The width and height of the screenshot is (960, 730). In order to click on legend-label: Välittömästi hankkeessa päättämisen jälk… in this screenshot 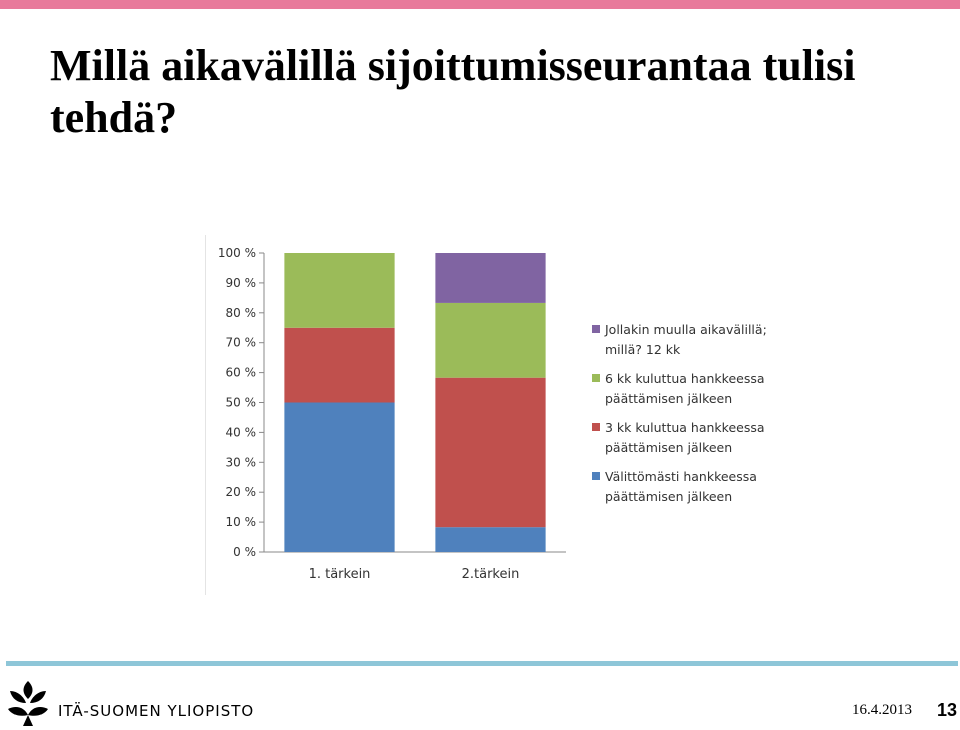, I will do `click(681, 486)`.